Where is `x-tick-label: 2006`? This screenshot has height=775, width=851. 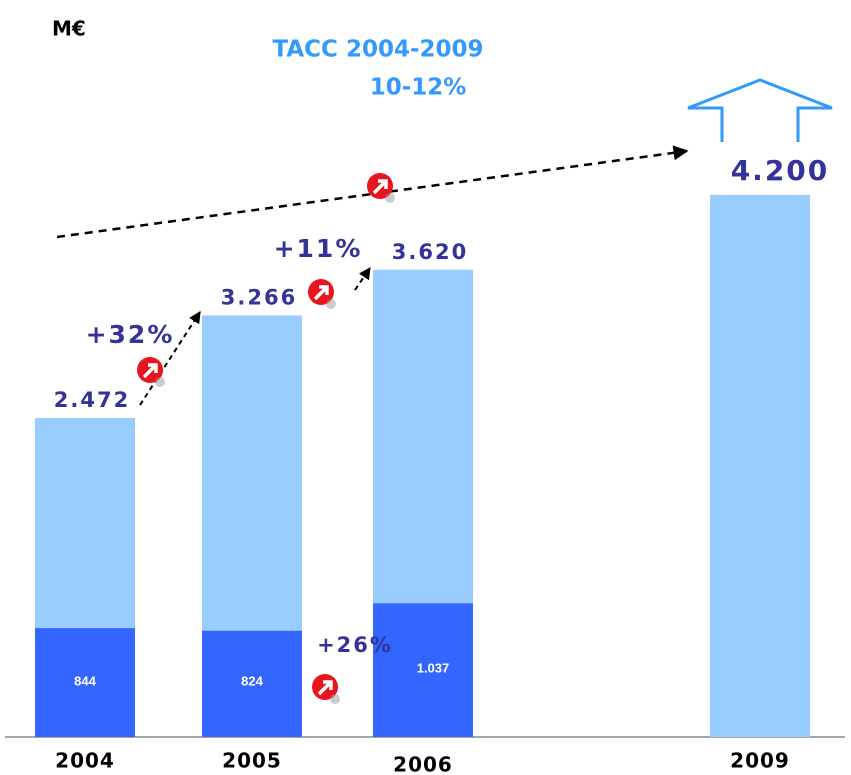
x-tick-label: 2006 is located at coordinates (423, 764).